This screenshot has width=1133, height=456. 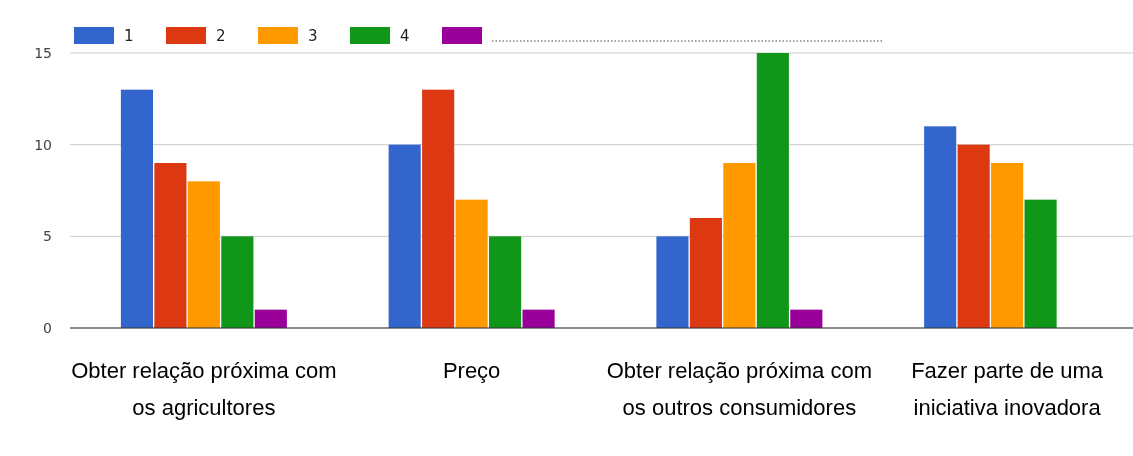 What do you see at coordinates (313, 36) in the screenshot?
I see `legend-label: 3` at bounding box center [313, 36].